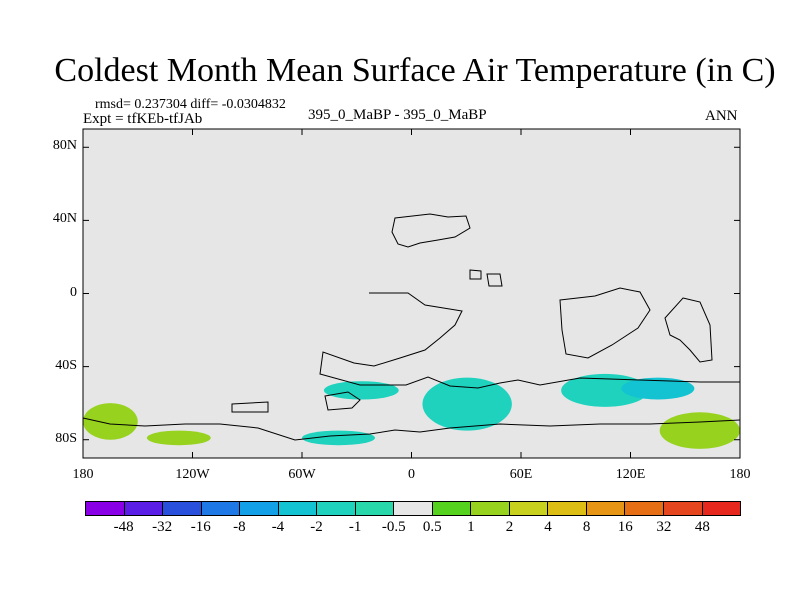  I want to click on lat-tick-label: 80N, so click(64, 146).